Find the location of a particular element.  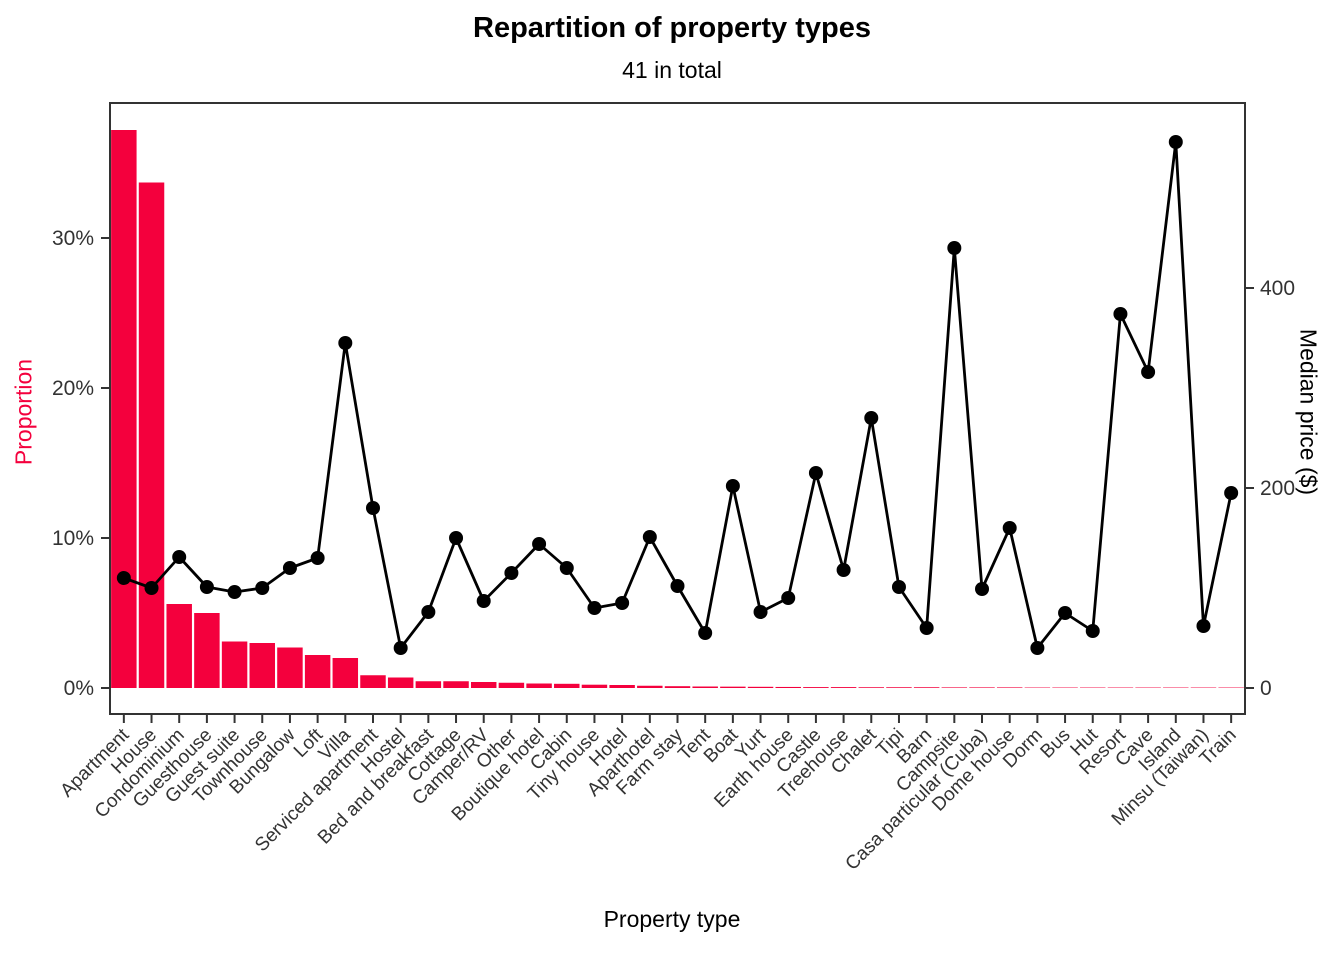

y-left-tick-label: 20% is located at coordinates (73, 388).